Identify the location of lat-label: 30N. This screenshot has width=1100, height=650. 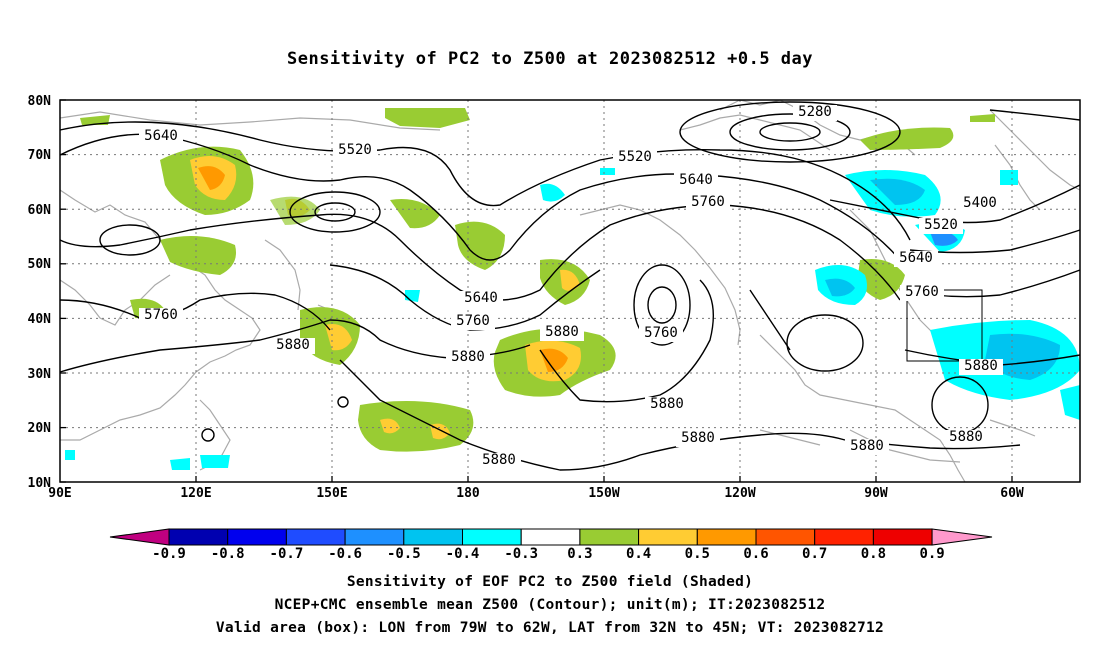
(40, 374).